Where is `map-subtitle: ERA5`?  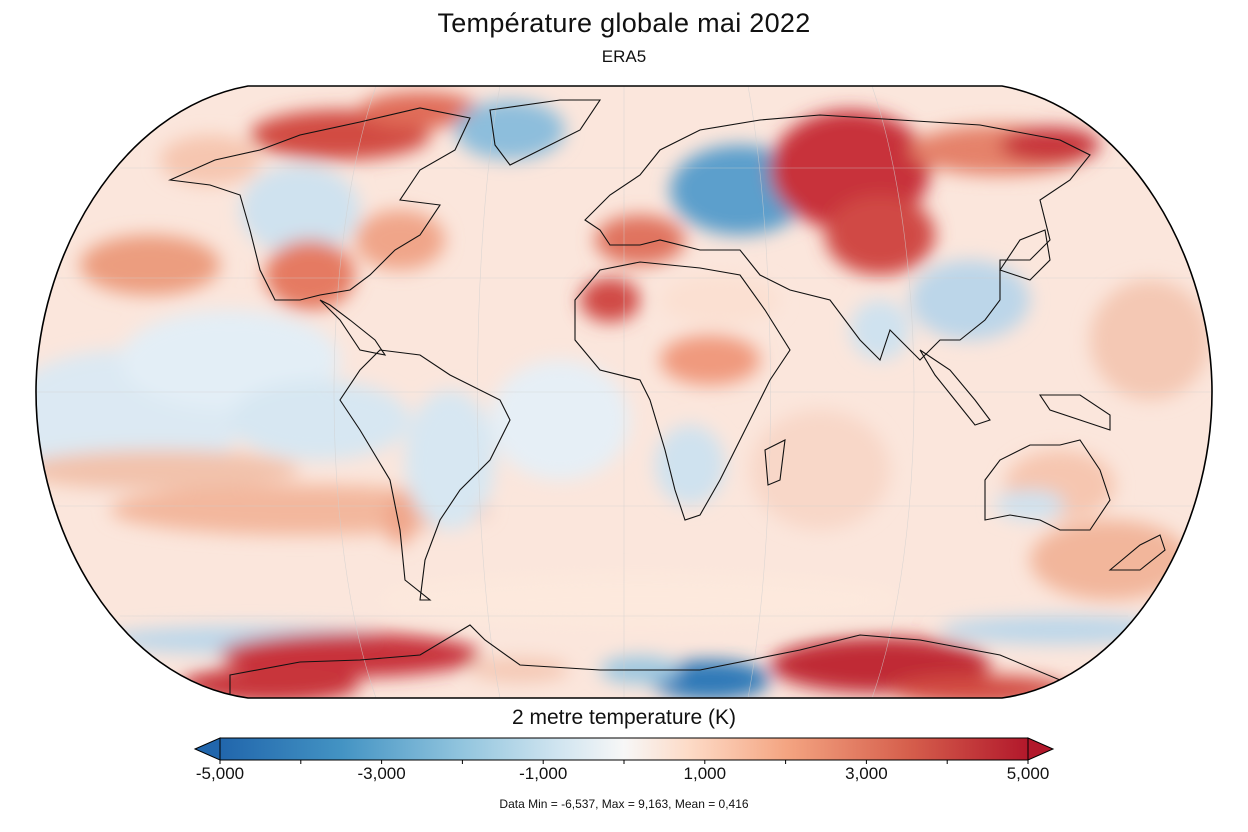
map-subtitle: ERA5 is located at coordinates (624, 56).